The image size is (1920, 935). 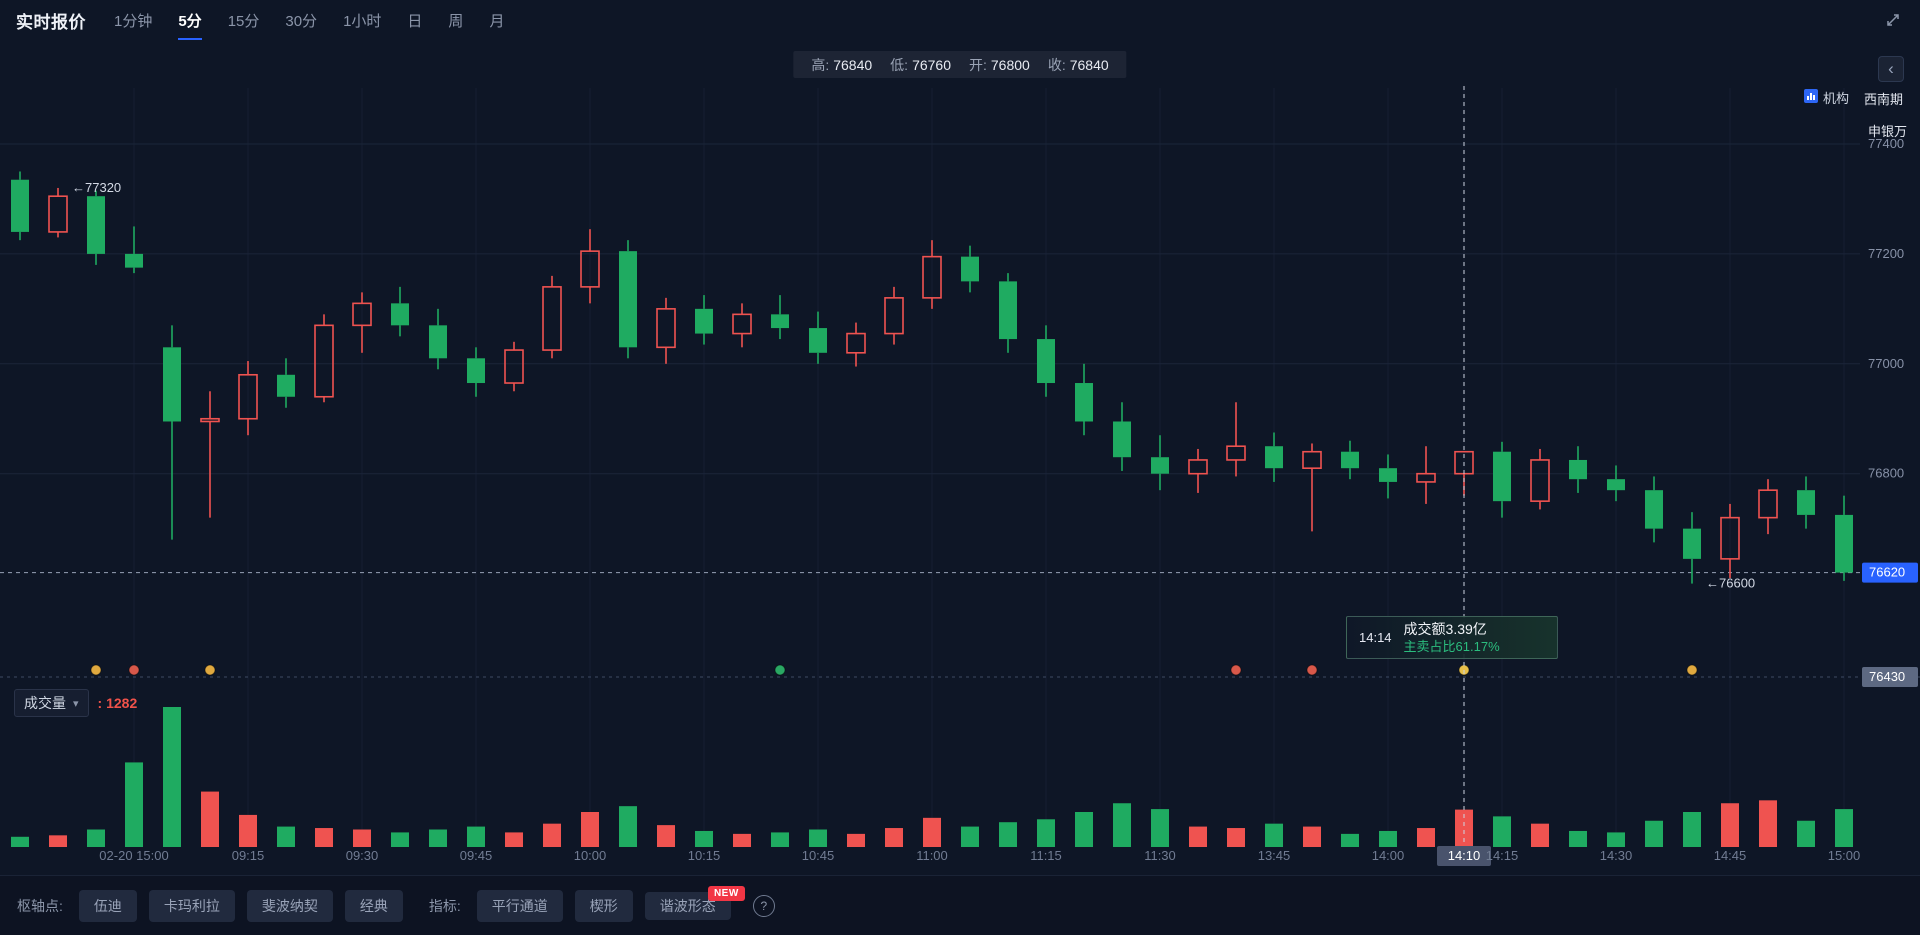 I want to click on pivot-camarilla-button: 卡玛利拉, so click(x=191, y=905).